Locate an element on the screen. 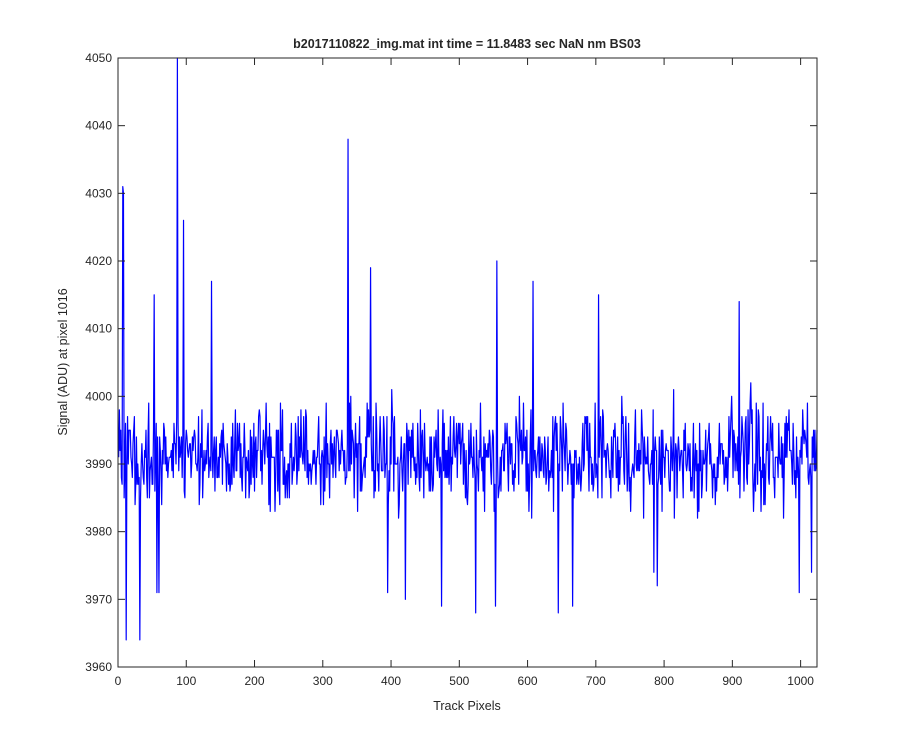 The width and height of the screenshot is (900, 750). x-axis-label: Track Pixels is located at coordinates (467, 706).